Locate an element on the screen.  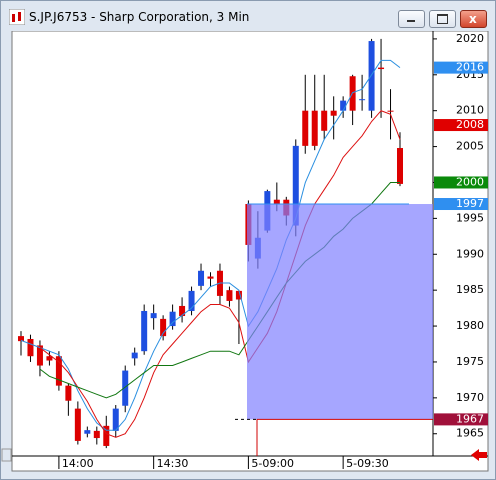
y-tick-label: 1980 is located at coordinates (470, 325).